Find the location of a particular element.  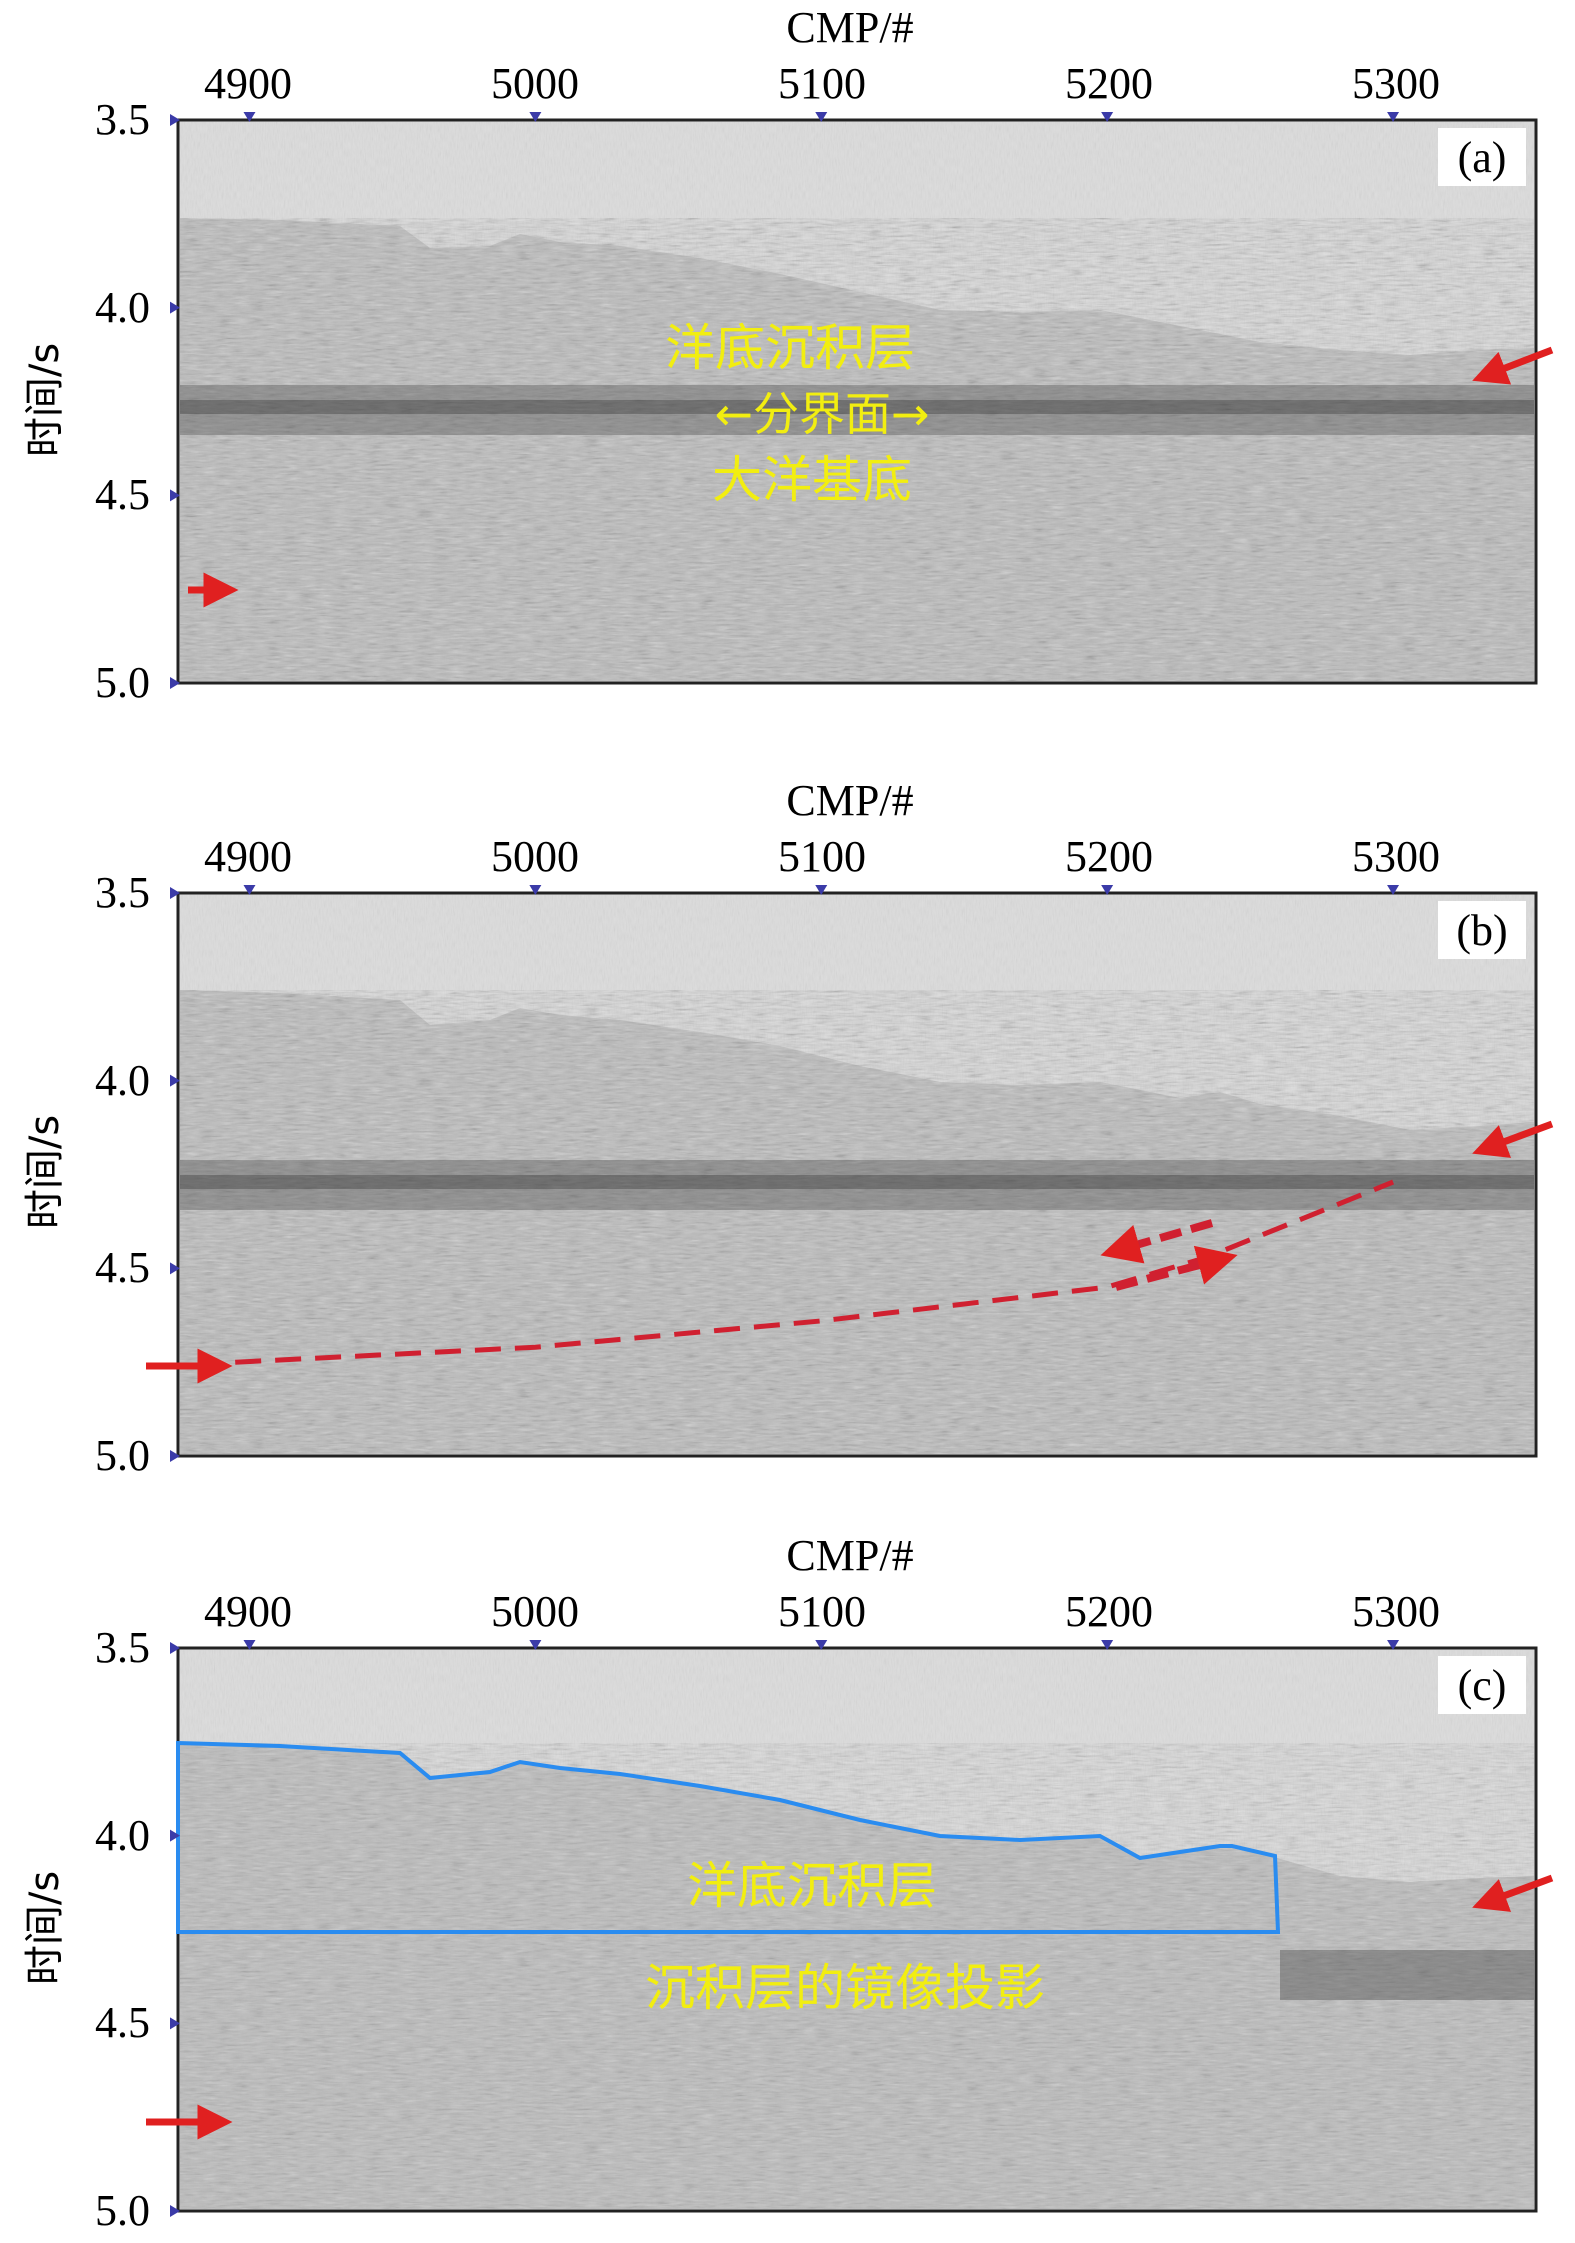

panel-label: (b) is located at coordinates (1481, 930).